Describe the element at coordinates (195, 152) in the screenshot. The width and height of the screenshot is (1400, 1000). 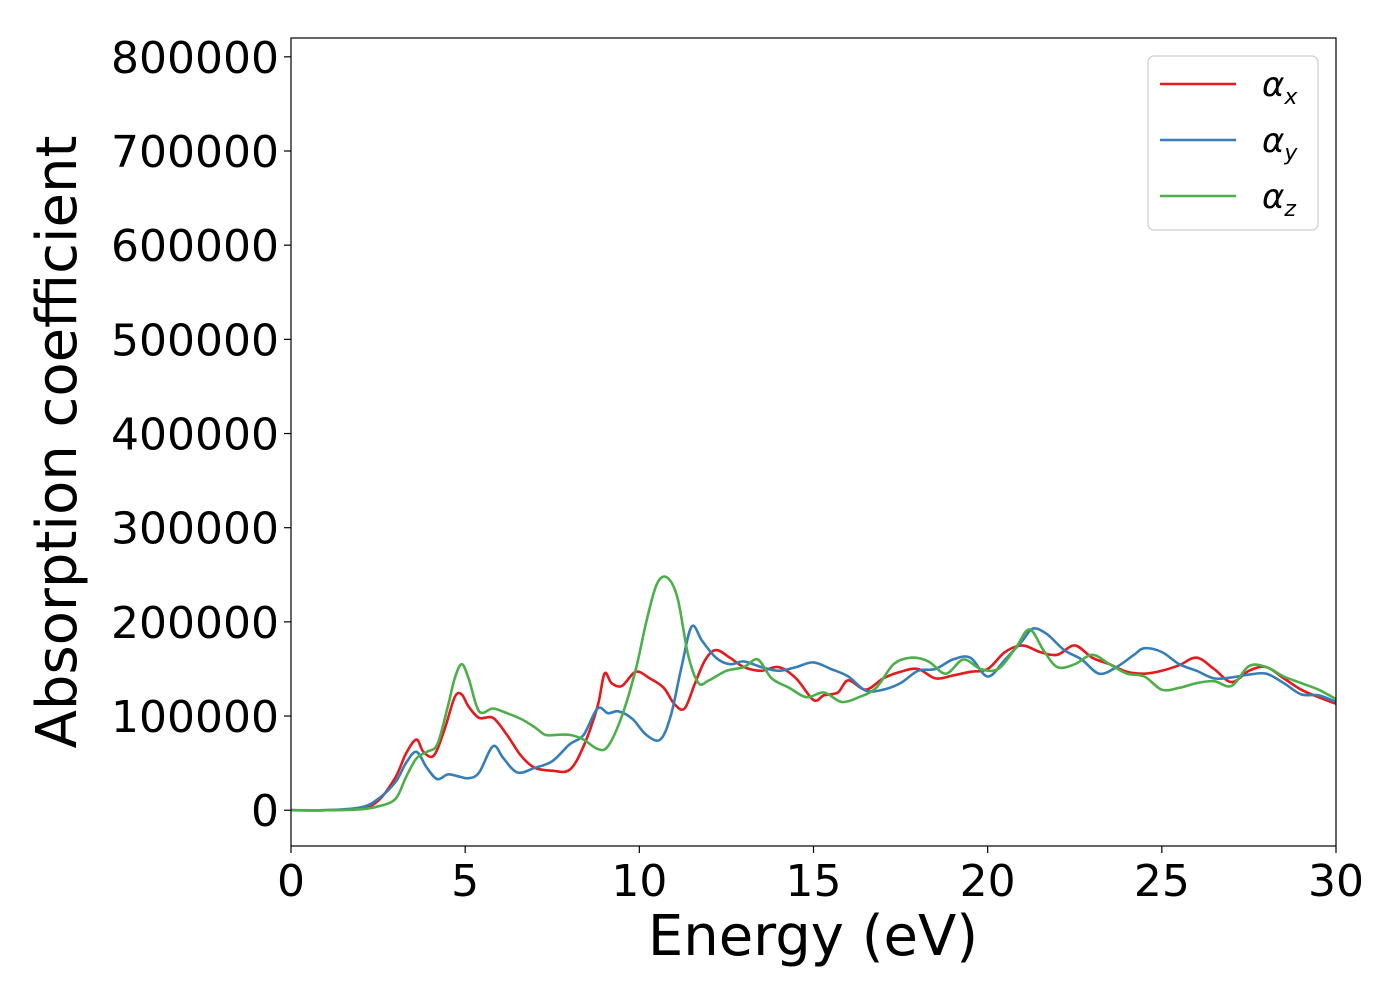
I see `y-tick-label: 700000` at that location.